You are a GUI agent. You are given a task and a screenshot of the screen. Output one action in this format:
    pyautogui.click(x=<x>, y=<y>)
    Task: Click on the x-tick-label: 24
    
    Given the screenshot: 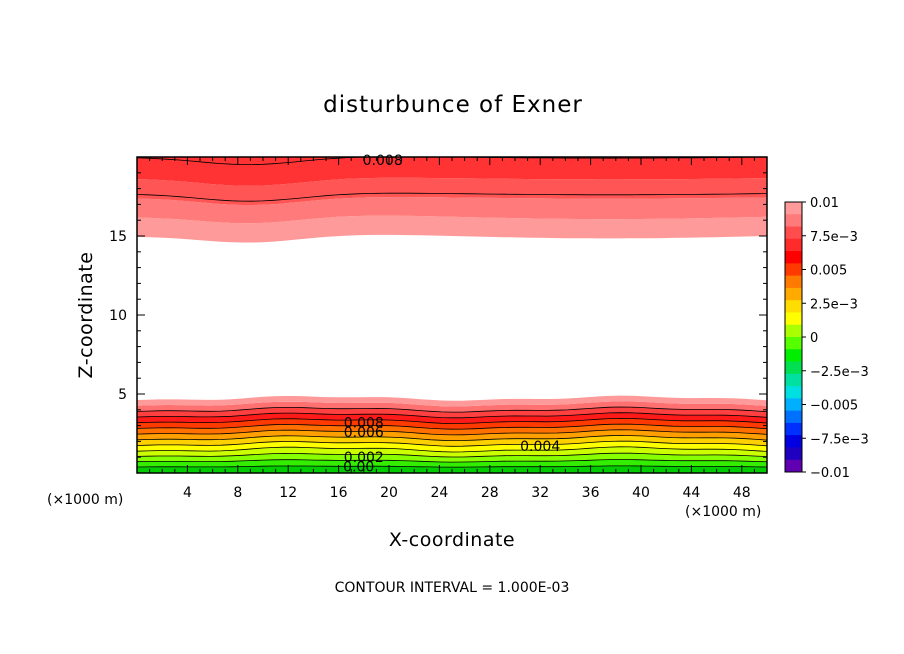 What is the action you would take?
    pyautogui.click(x=439, y=493)
    